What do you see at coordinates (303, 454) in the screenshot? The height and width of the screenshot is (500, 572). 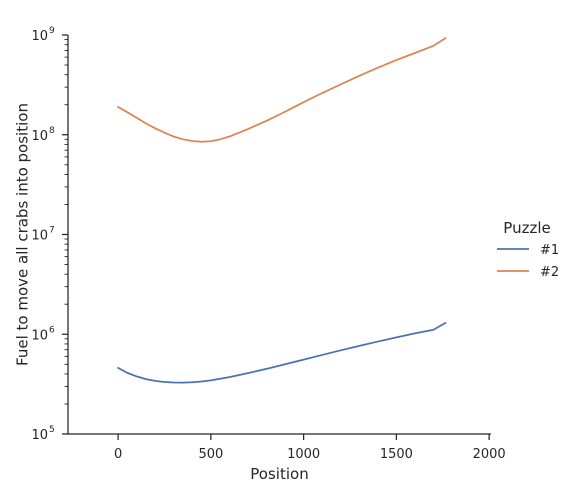 I see `x-tick-label: 1000` at bounding box center [303, 454].